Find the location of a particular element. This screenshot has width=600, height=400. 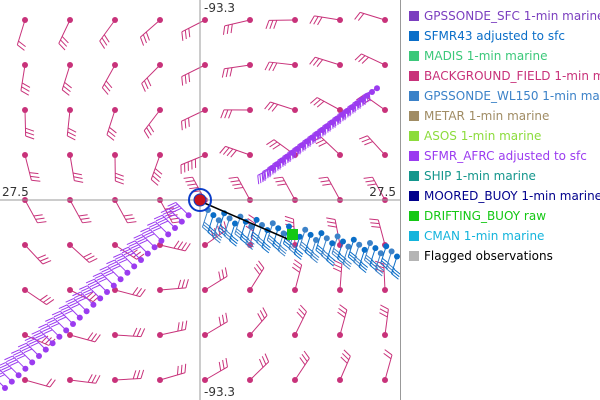

legend-swatch is located at coordinates (414, 256).